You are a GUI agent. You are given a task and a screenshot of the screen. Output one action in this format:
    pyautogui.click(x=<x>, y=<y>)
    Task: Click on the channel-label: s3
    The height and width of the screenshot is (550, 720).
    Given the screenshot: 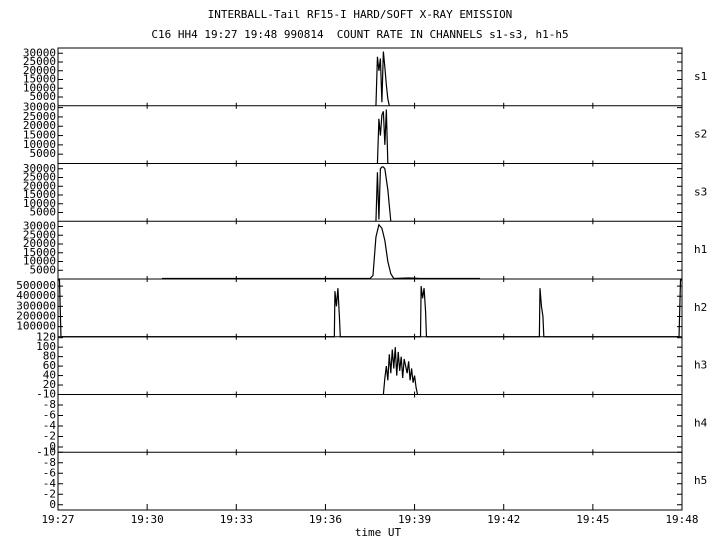 What is the action you would take?
    pyautogui.click(x=700, y=191)
    